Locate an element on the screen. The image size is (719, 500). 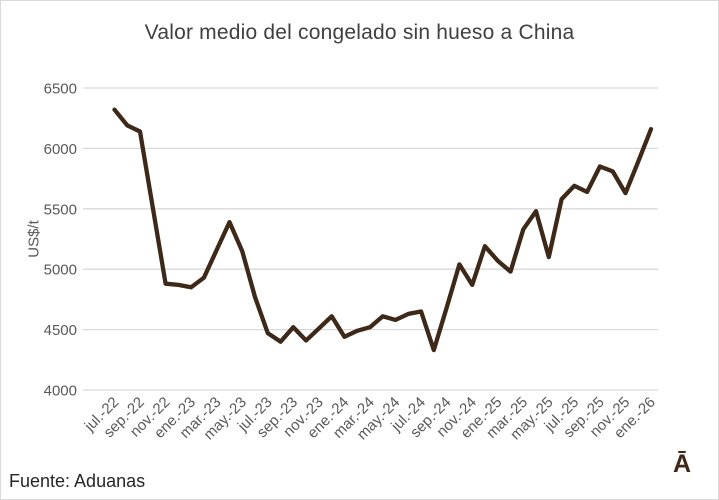
y-tick-label: 6000 is located at coordinates (60, 149).